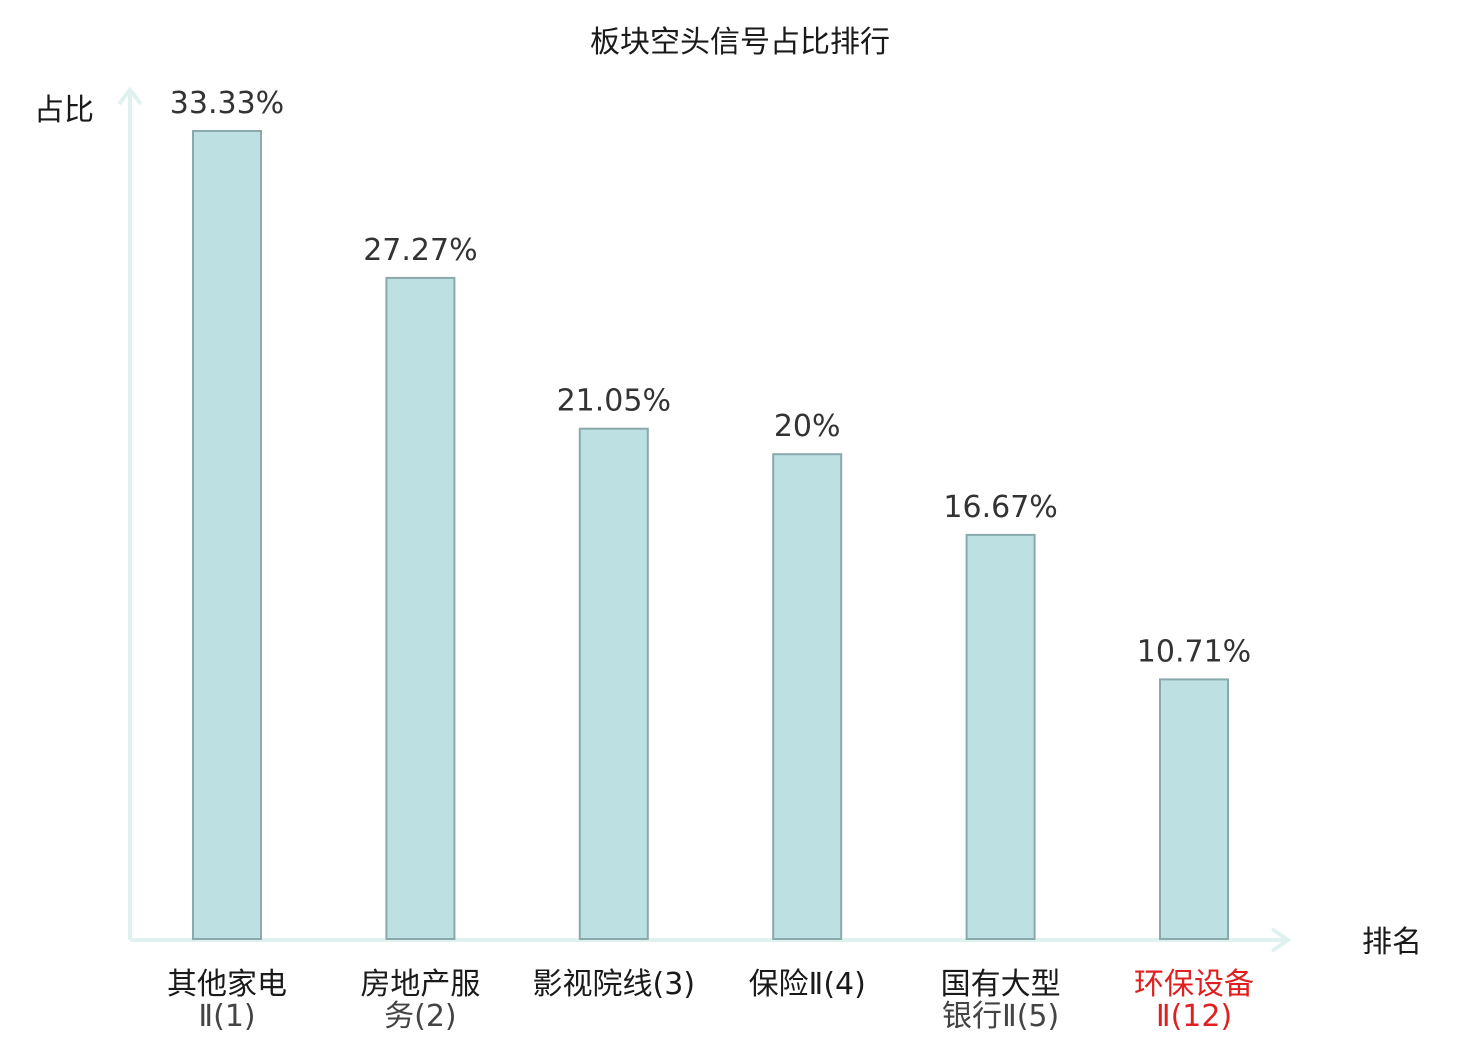 This screenshot has width=1480, height=1040. Describe the element at coordinates (1000, 1016) in the screenshot. I see `category-label-line2: 银行Ⅱ(5)` at that location.